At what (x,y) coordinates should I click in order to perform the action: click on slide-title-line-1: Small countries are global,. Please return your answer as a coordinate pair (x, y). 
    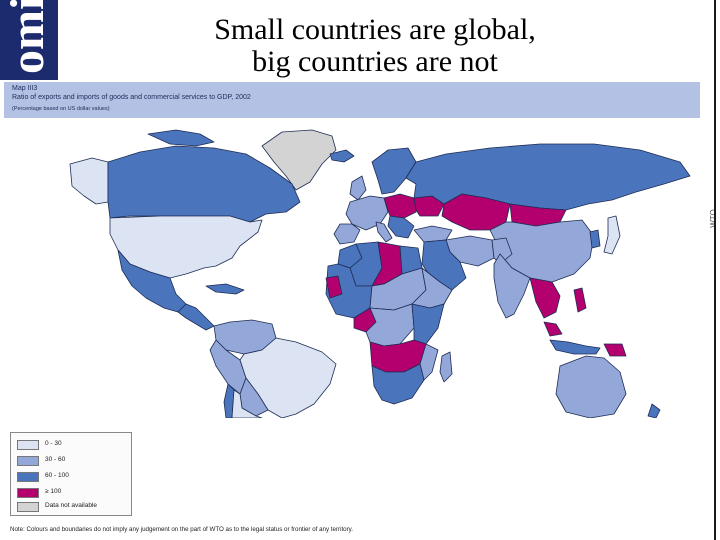
    Looking at the image, I should click on (375, 29).